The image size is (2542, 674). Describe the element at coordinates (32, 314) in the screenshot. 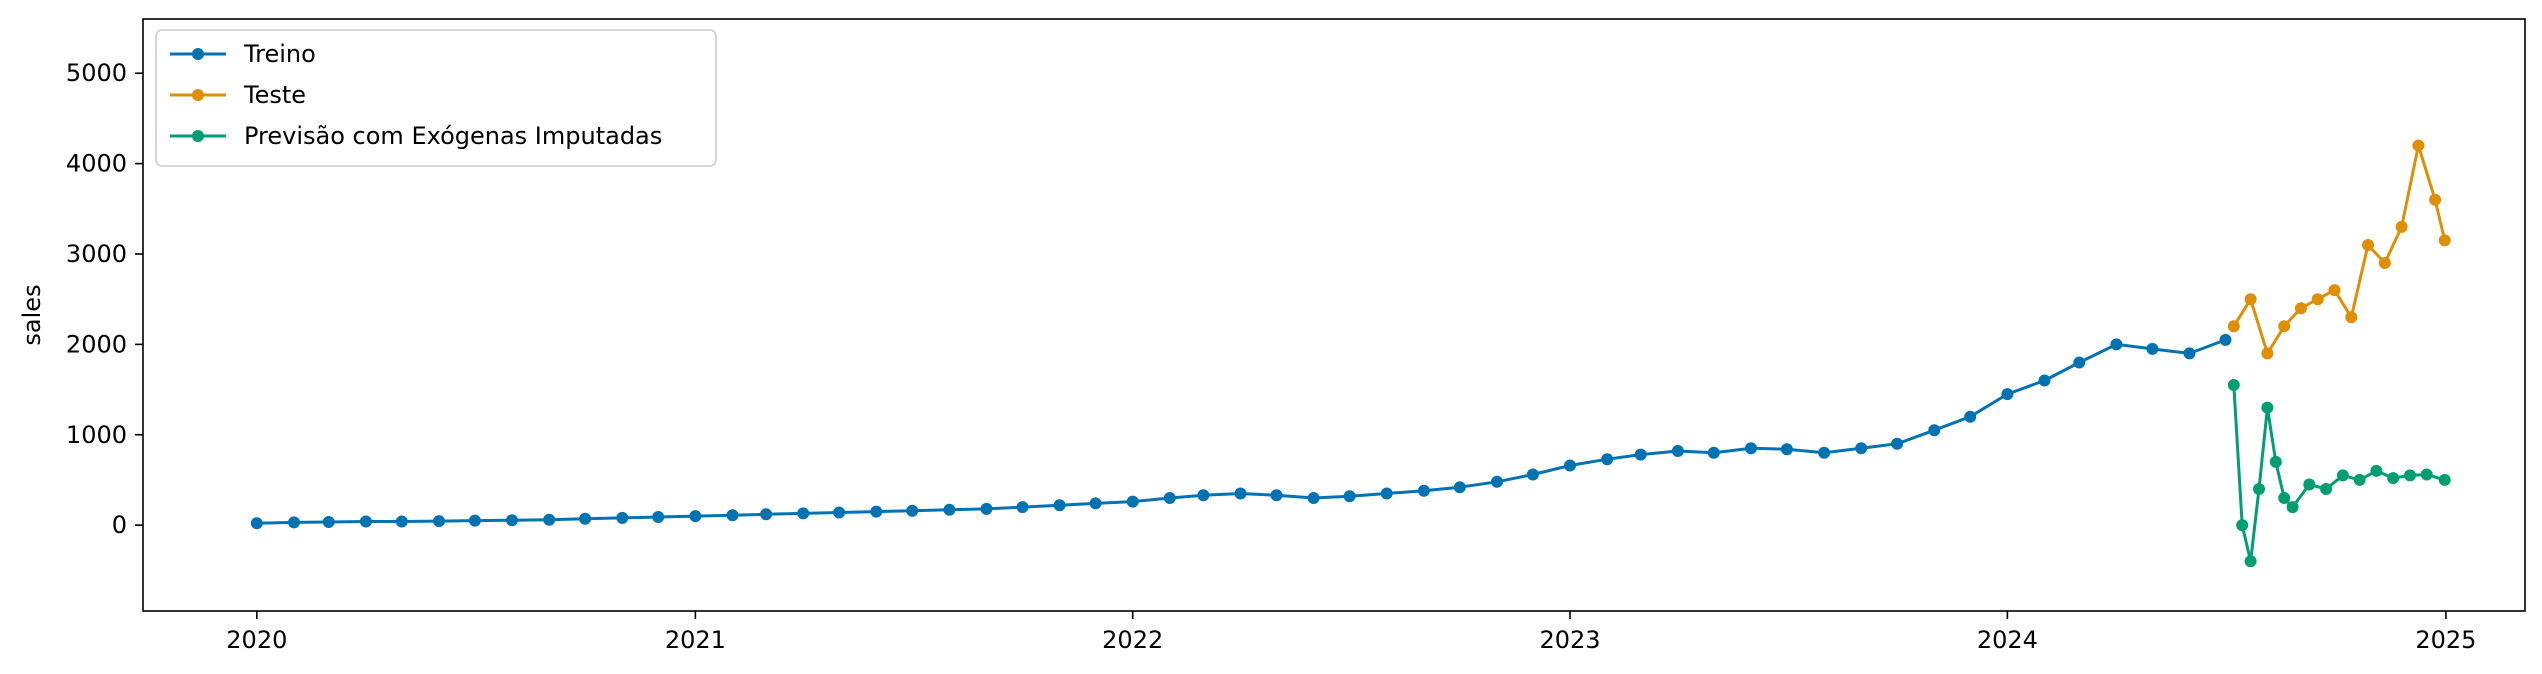

I see `y-axis-label: sales` at that location.